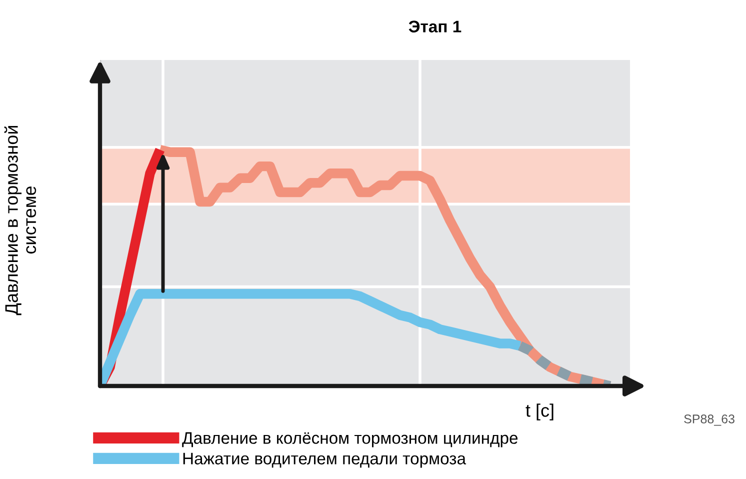 This screenshot has width=746, height=479. Describe the element at coordinates (324, 460) in the screenshot. I see `legend-label: Нажатие водителем педали тормоза` at that location.